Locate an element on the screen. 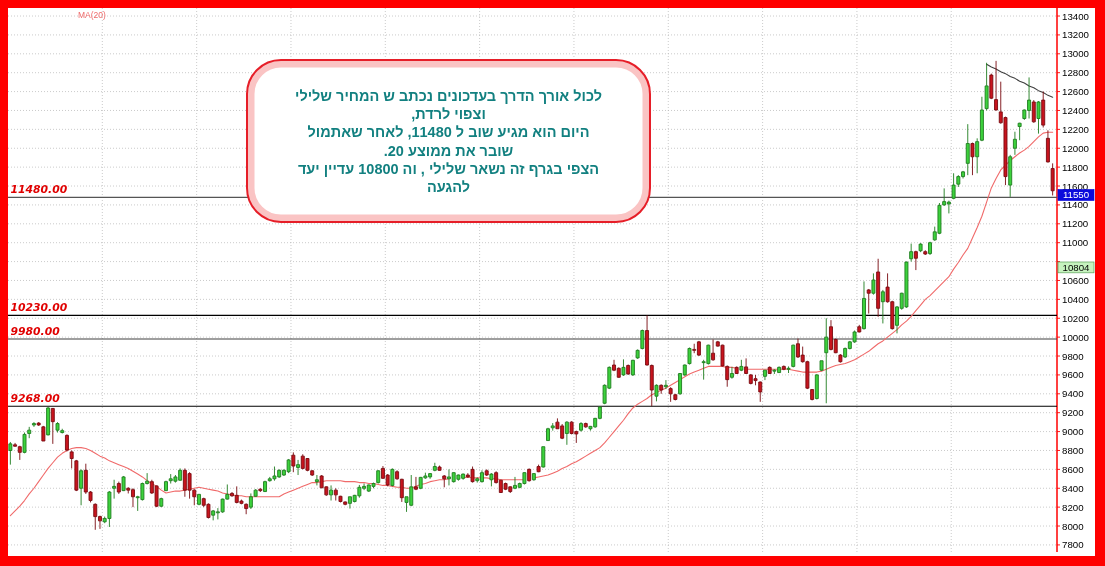  annotation: לכול אורך הדרך בעדכונים נכתב ש המחיר שלילי is located at coordinates (448, 96).